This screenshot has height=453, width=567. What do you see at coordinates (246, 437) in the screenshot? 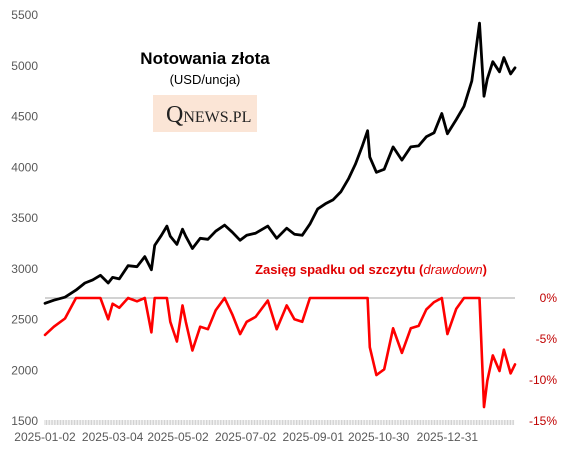
I see `x-tick-label: 2025-07-02` at bounding box center [246, 437].